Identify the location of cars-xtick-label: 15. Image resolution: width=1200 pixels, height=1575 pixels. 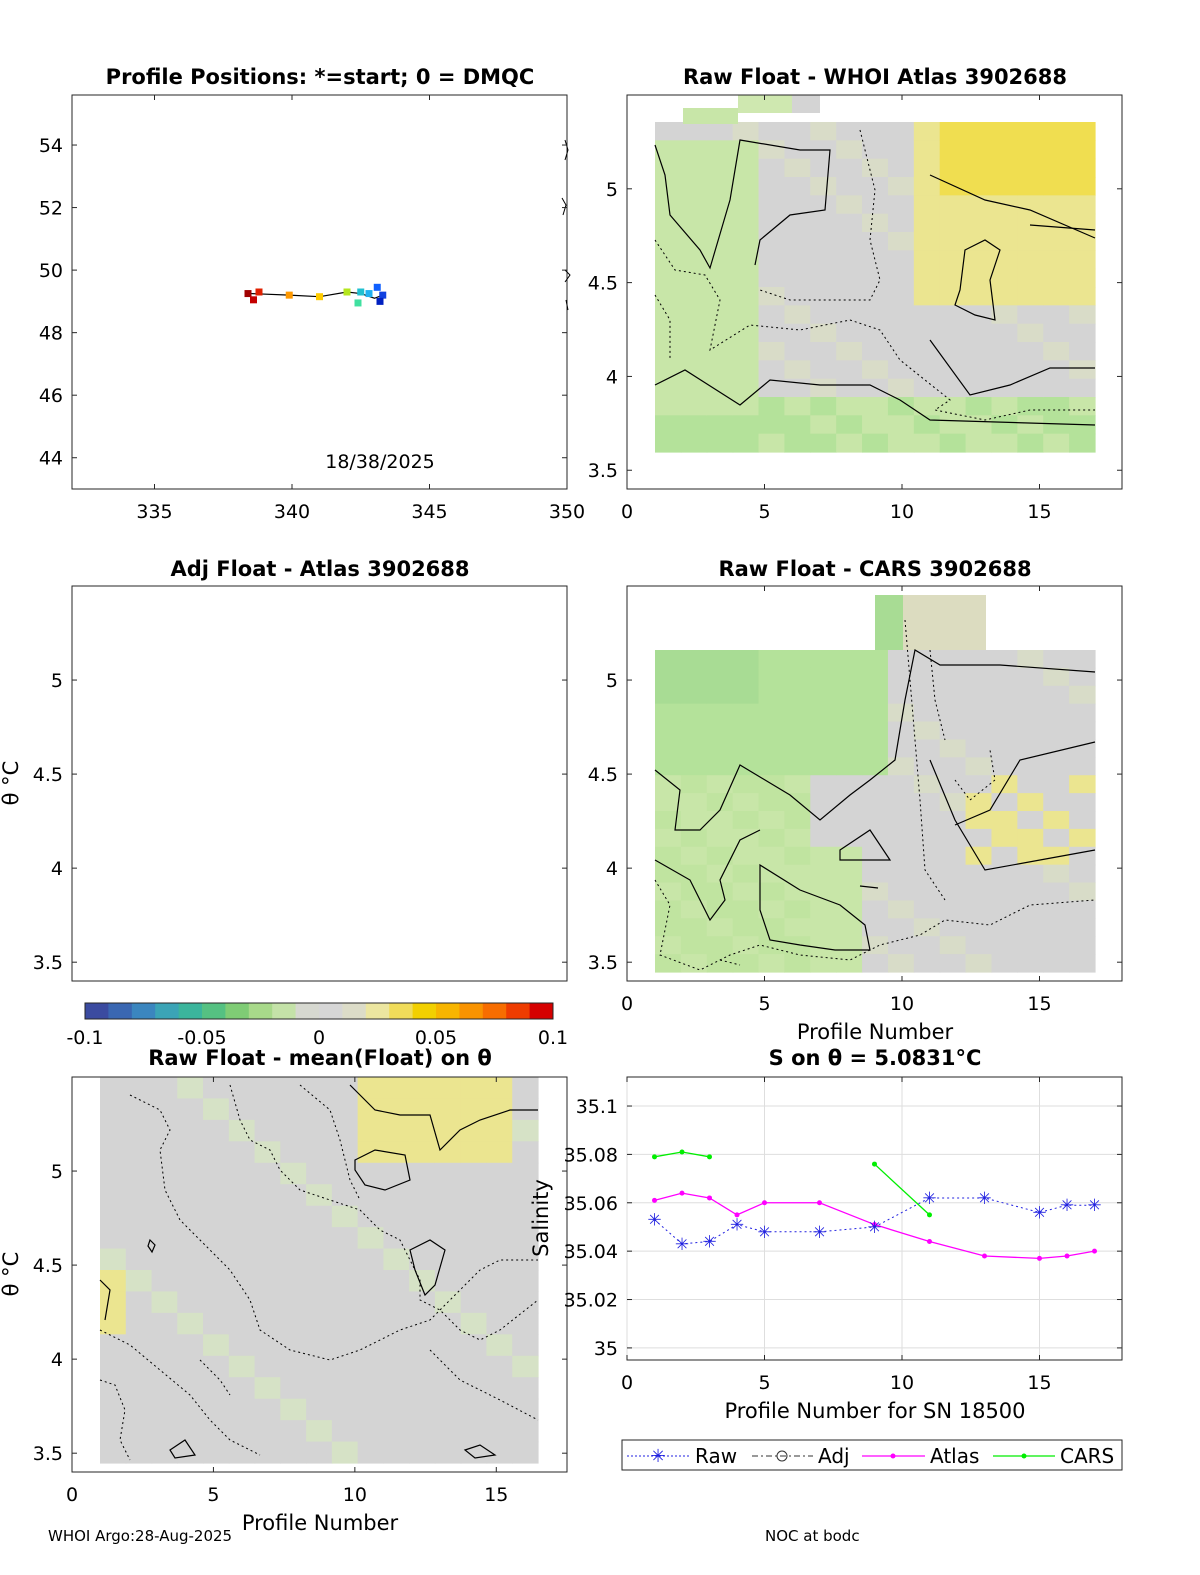
(1039, 1004).